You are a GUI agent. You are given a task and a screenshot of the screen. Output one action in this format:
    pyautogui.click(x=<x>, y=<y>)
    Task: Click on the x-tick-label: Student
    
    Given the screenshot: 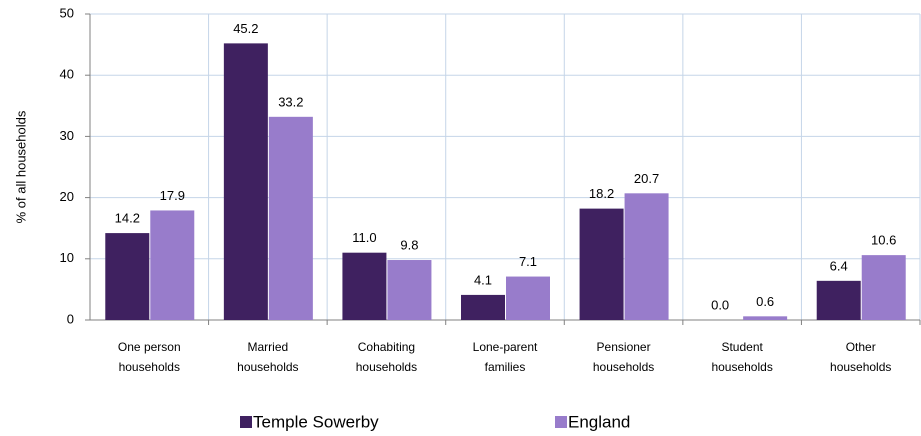 What is the action you would take?
    pyautogui.click(x=742, y=347)
    